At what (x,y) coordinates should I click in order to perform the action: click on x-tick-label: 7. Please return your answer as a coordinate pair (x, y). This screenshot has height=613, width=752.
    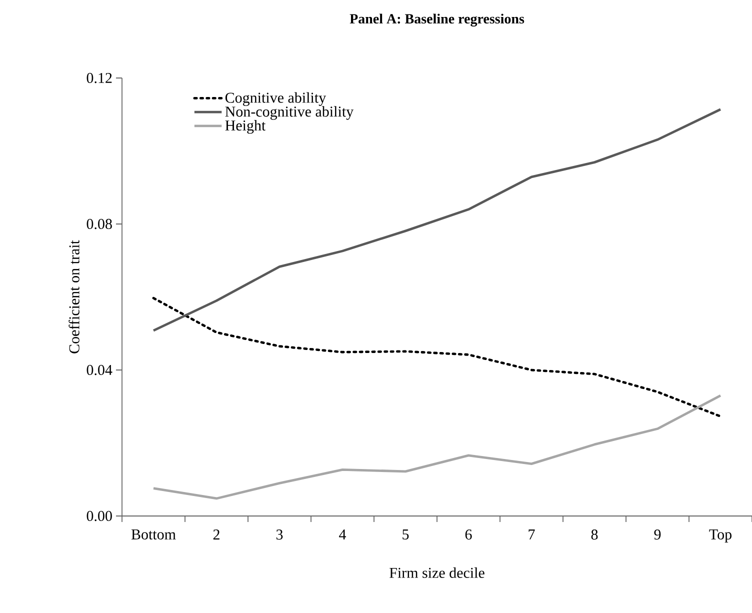
    Looking at the image, I should click on (531, 535).